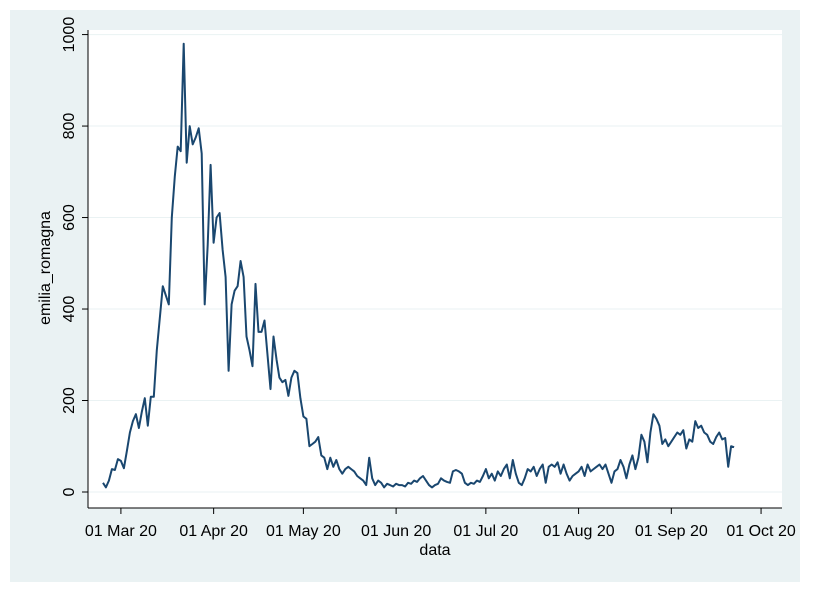 The width and height of the screenshot is (820, 596). What do you see at coordinates (69, 217) in the screenshot?
I see `y-tick-label: 600` at bounding box center [69, 217].